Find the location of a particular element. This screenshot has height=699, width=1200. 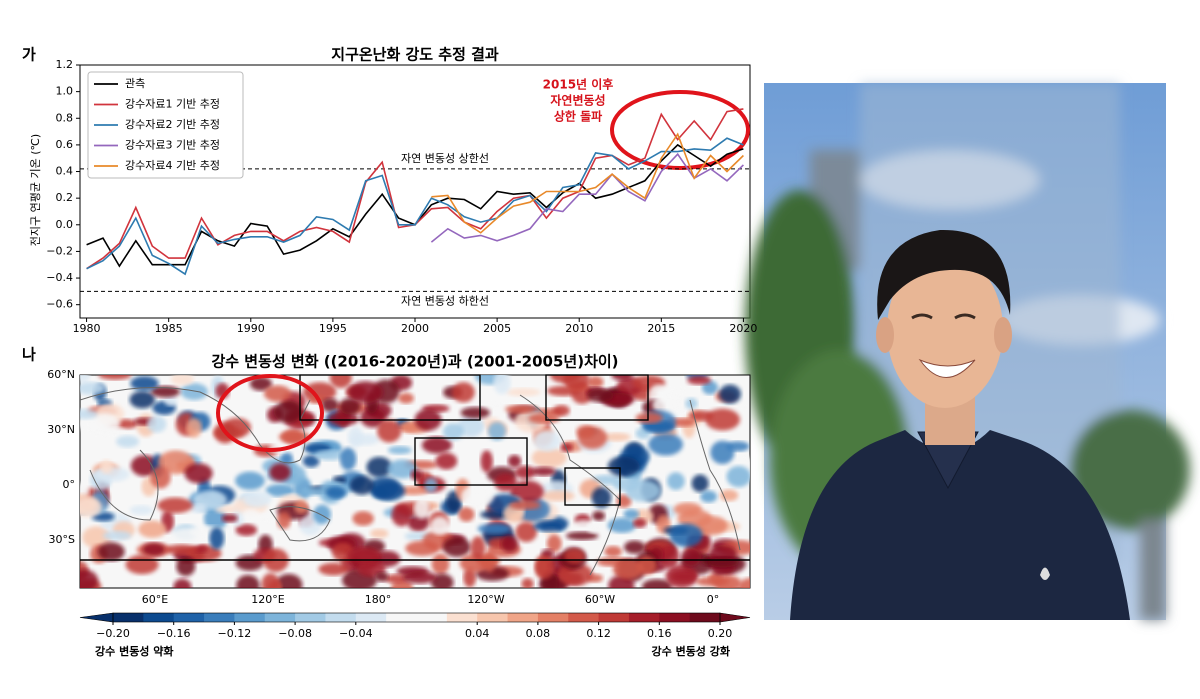

lat-label: 30°S is located at coordinates (62, 539).